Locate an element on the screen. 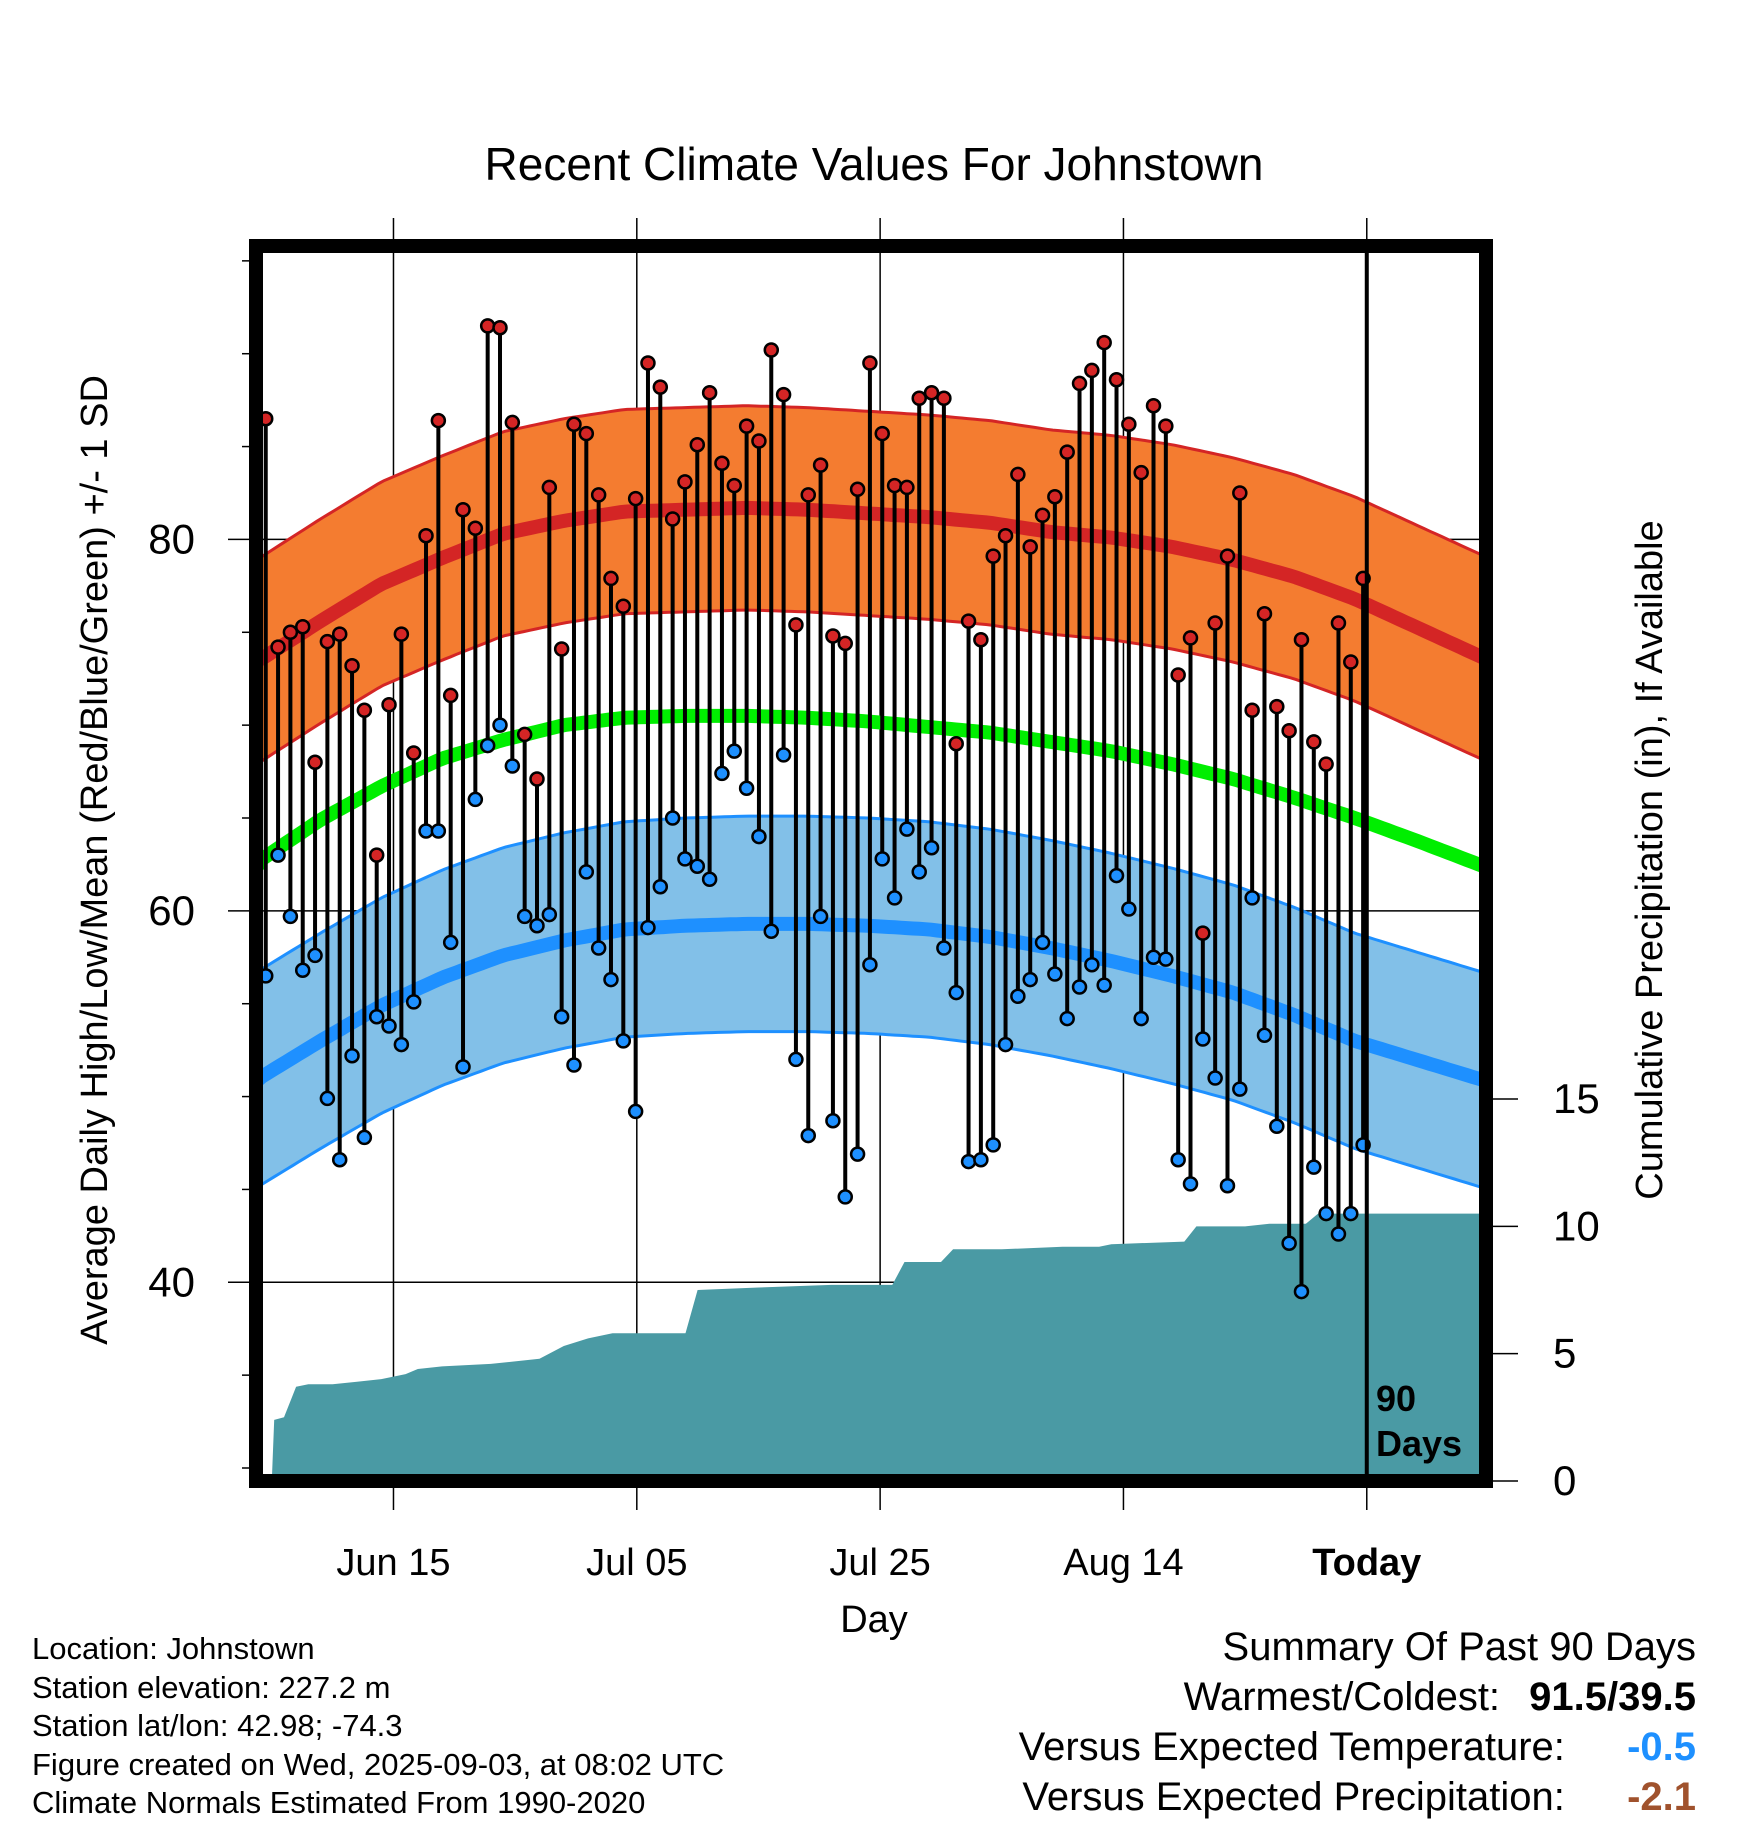  precipitation-area is located at coordinates (872, 1347).